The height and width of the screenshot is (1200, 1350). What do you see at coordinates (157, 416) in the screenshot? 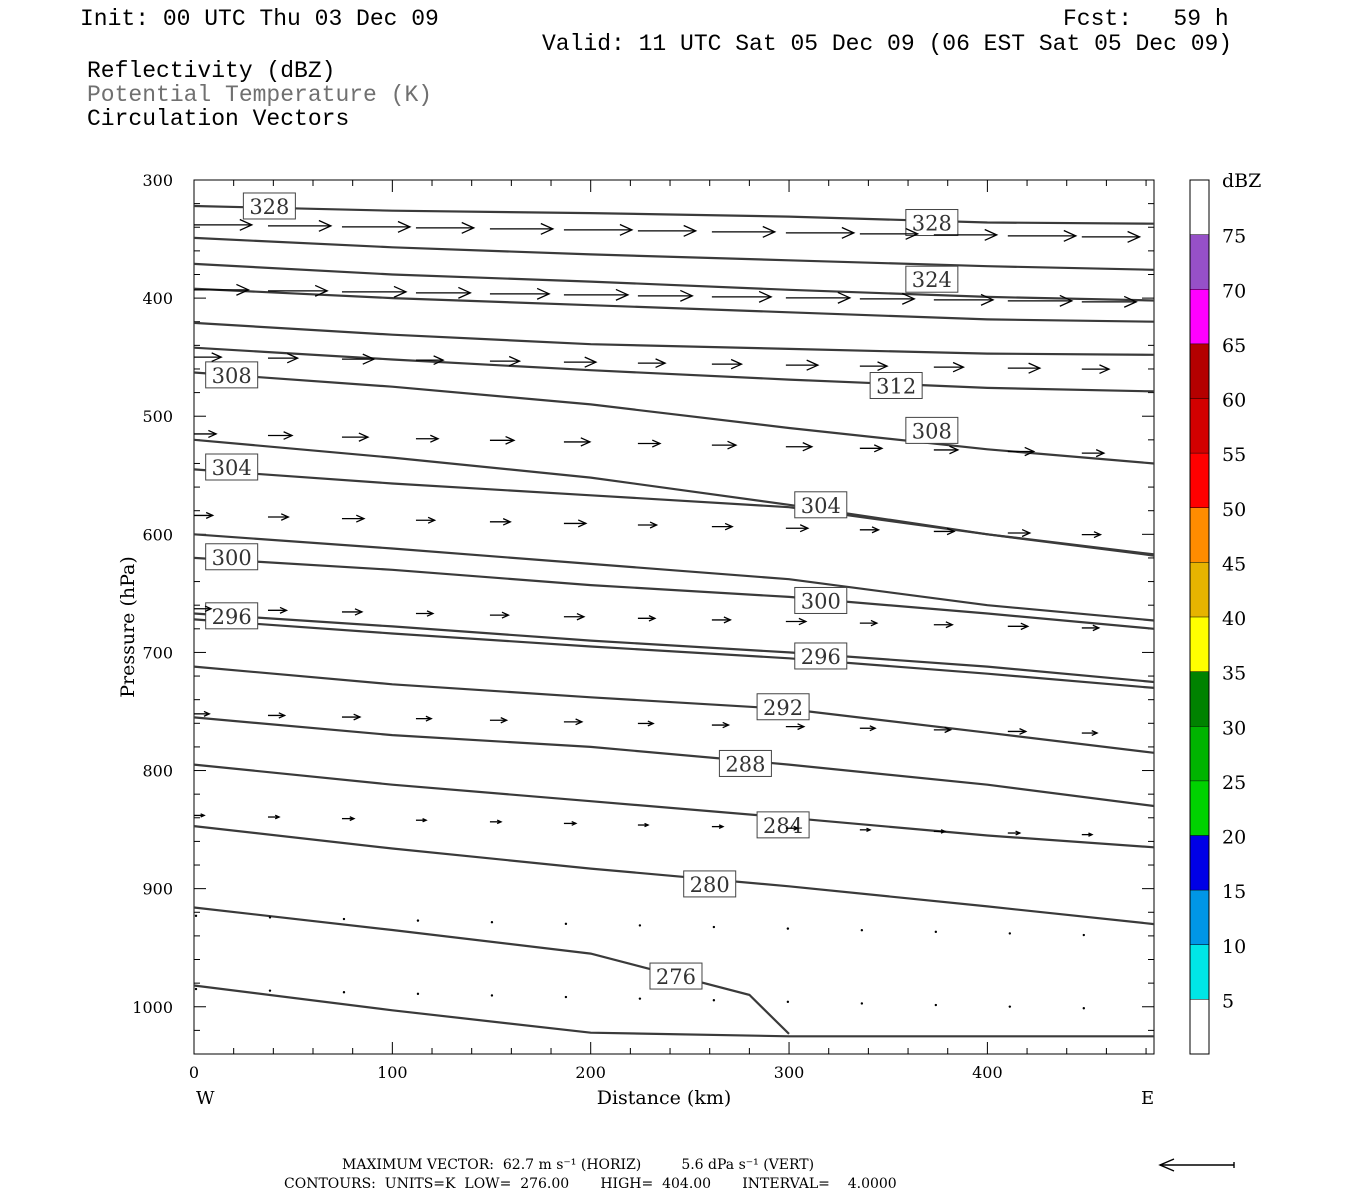
I see `y-tick-label: 500` at bounding box center [157, 416].